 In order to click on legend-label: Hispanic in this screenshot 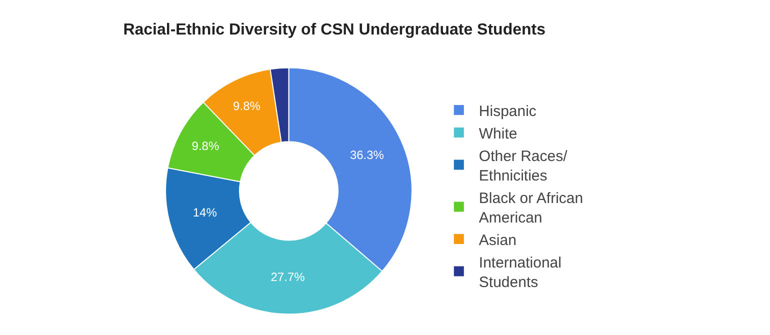, I will do `click(507, 111)`.